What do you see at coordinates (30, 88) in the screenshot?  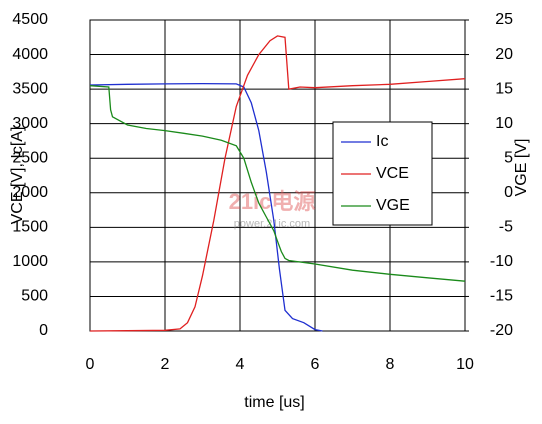 I see `y-tick-label: 3500` at bounding box center [30, 88].